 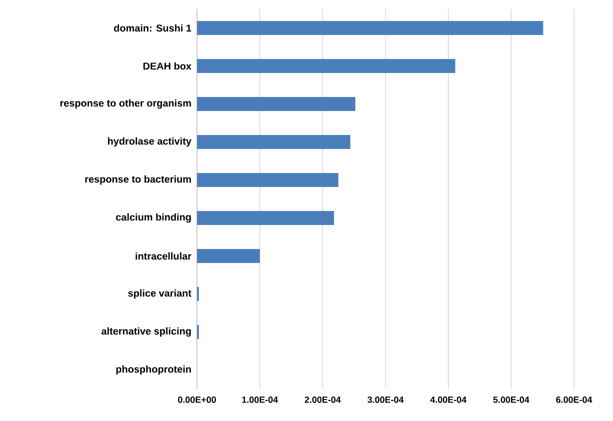 What do you see at coordinates (150, 142) in the screenshot?
I see `y-tick-label: hydrolase activity` at bounding box center [150, 142].